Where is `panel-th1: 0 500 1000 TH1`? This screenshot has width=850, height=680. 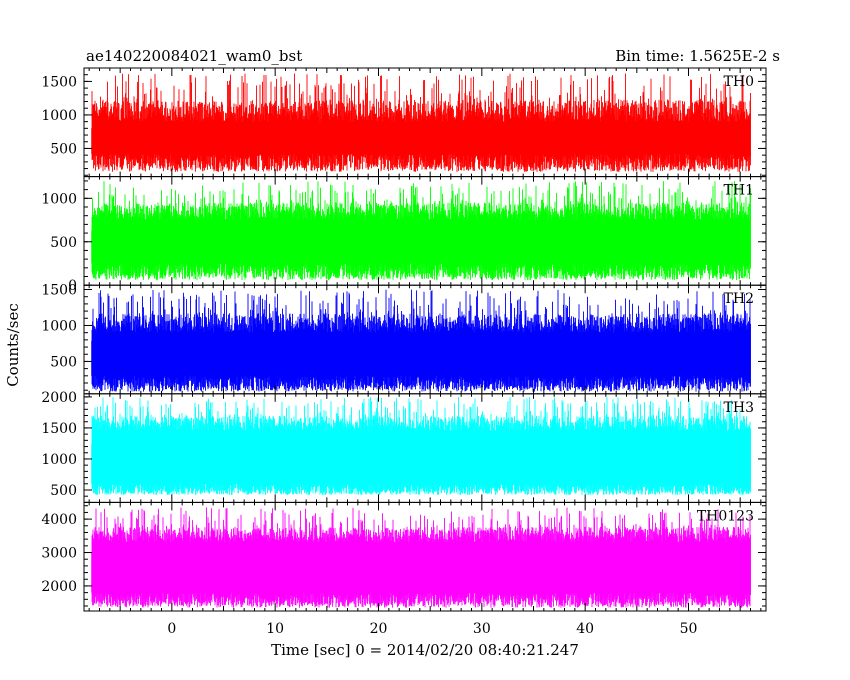
panel-th1: 0 500 1000 TH1 is located at coordinates (404, 235).